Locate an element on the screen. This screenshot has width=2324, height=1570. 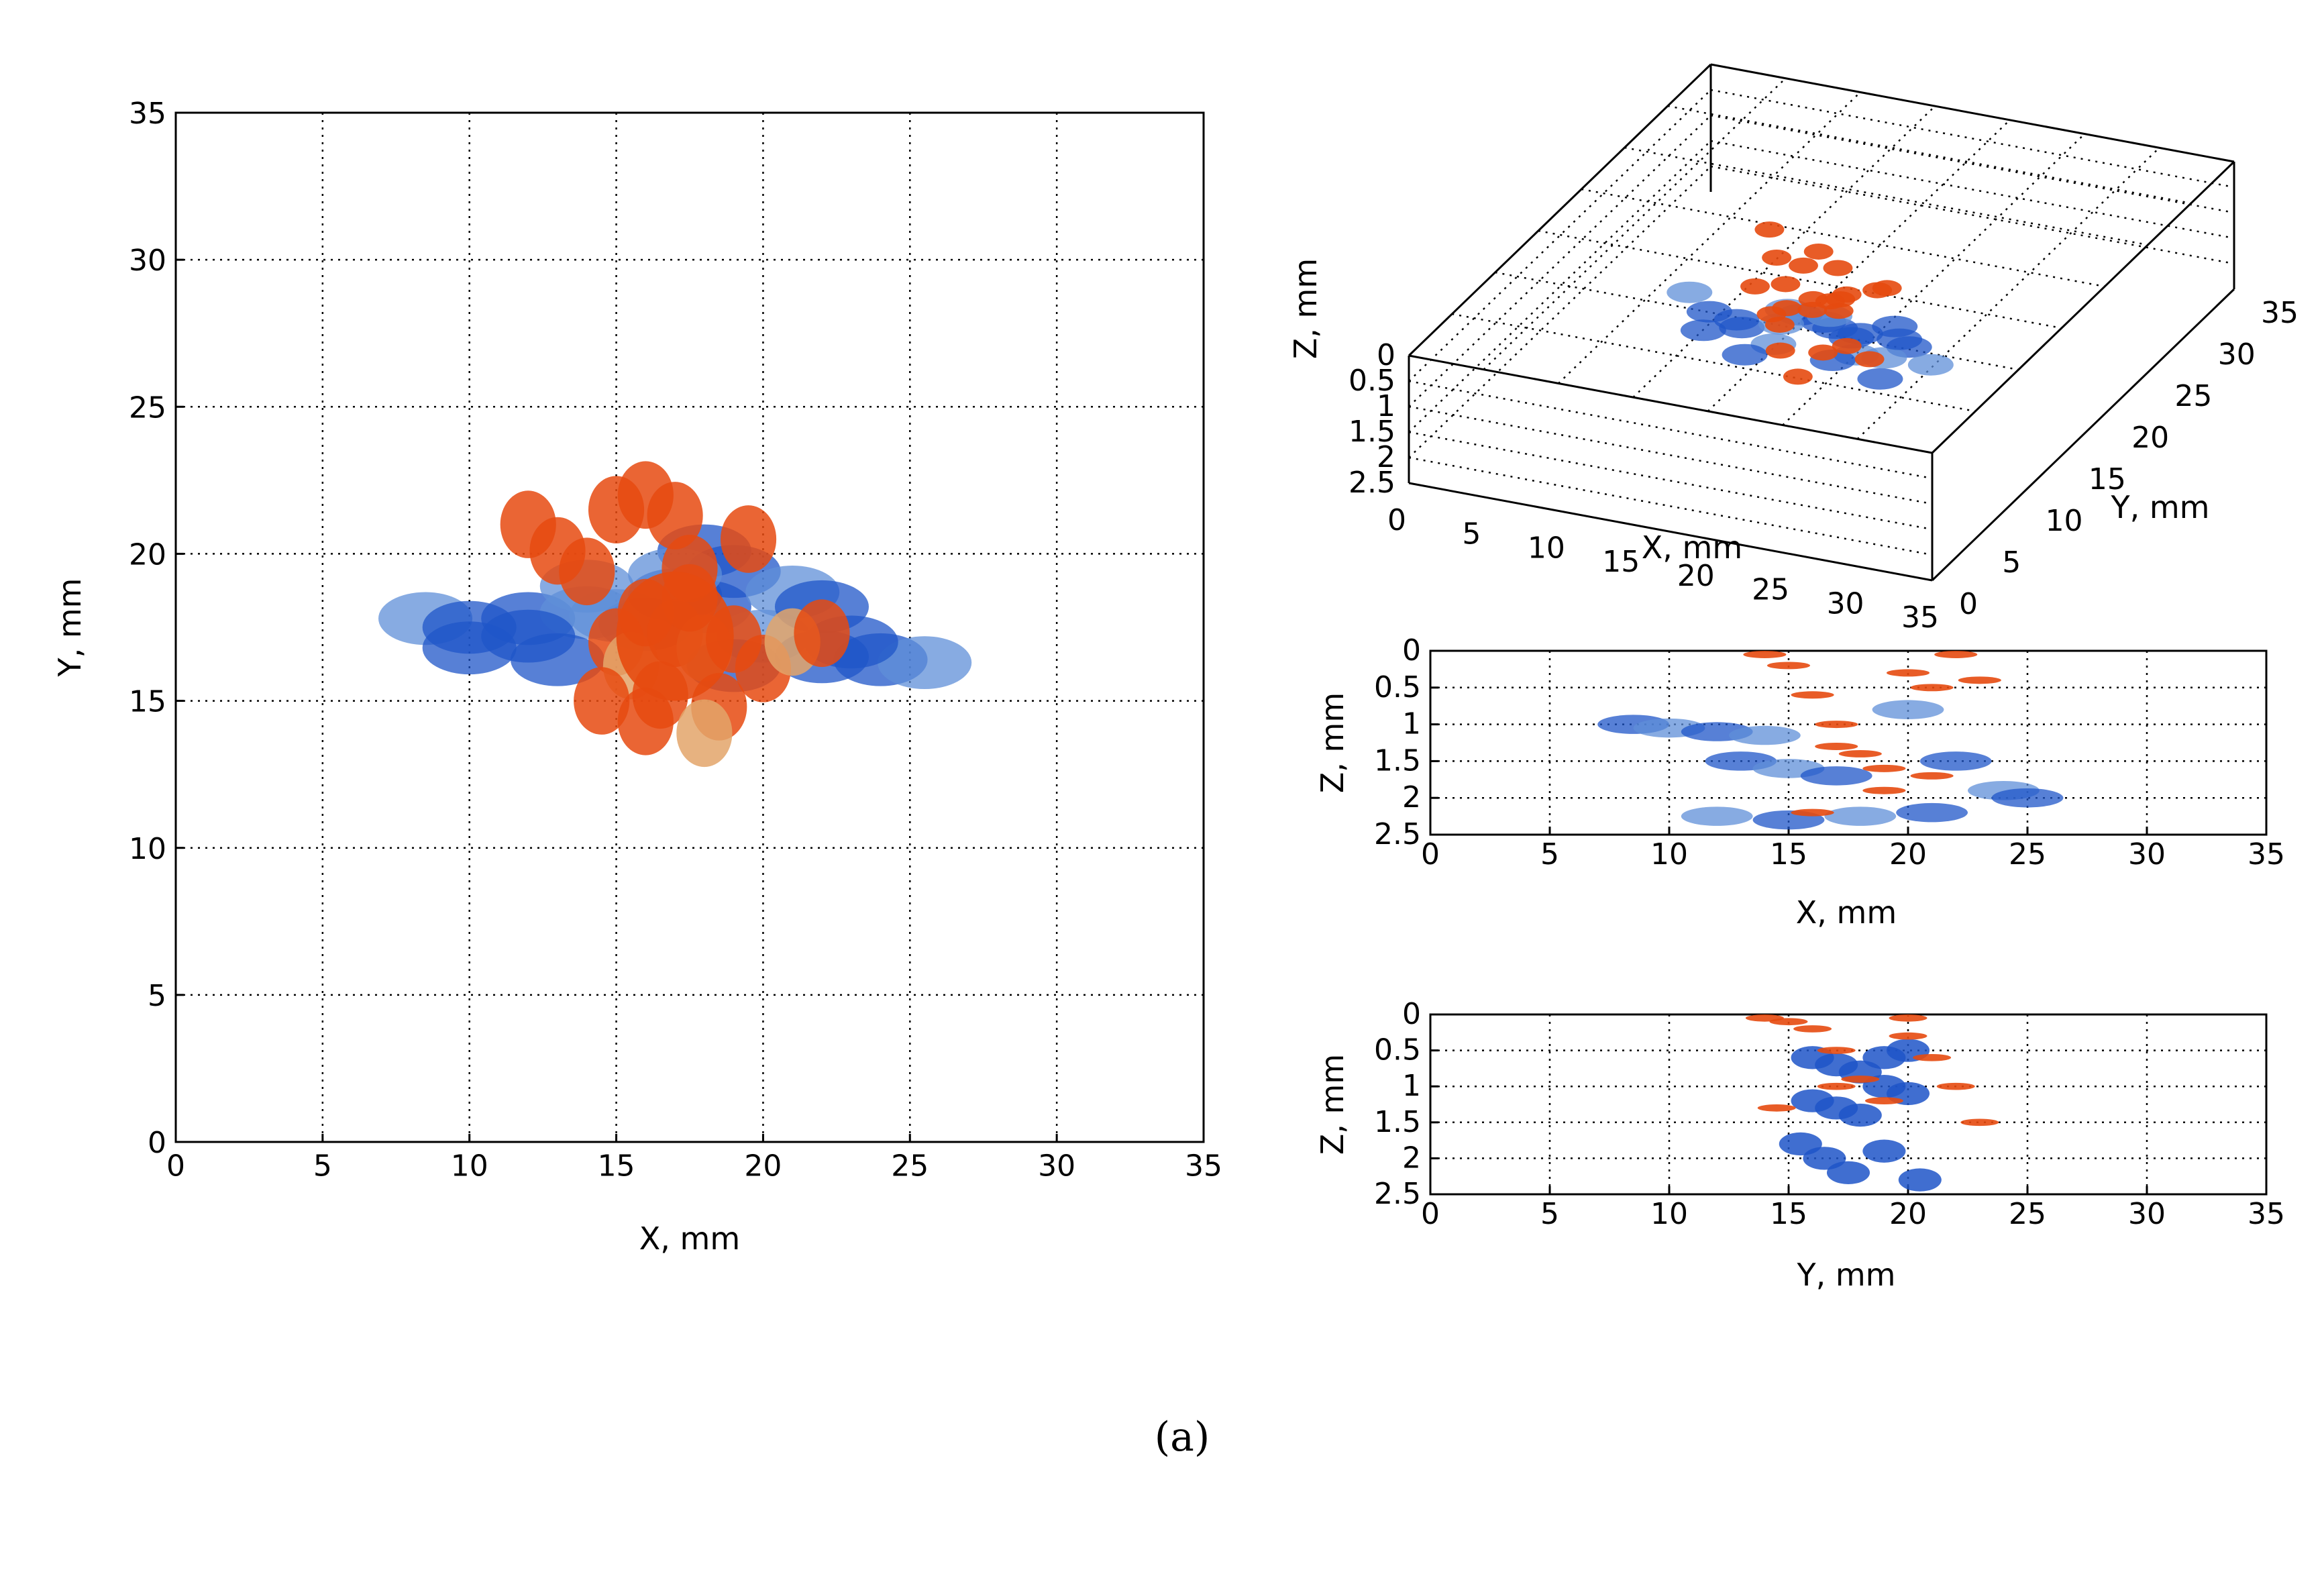
grid-line-3d-x is located at coordinates (1859, 265).